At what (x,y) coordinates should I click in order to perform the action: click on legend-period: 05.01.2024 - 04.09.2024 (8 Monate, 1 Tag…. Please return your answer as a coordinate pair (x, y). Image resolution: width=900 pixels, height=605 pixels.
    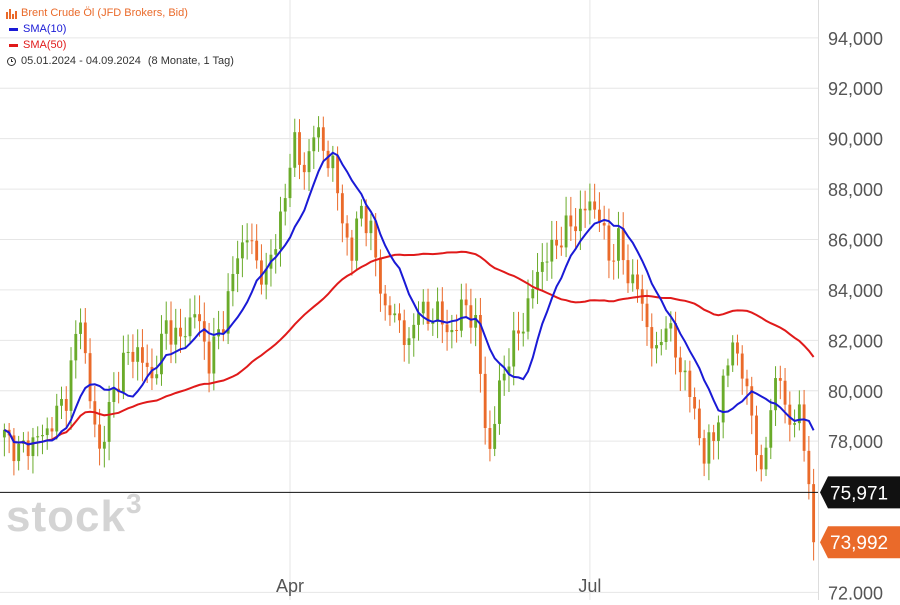
    Looking at the image, I should click on (120, 61).